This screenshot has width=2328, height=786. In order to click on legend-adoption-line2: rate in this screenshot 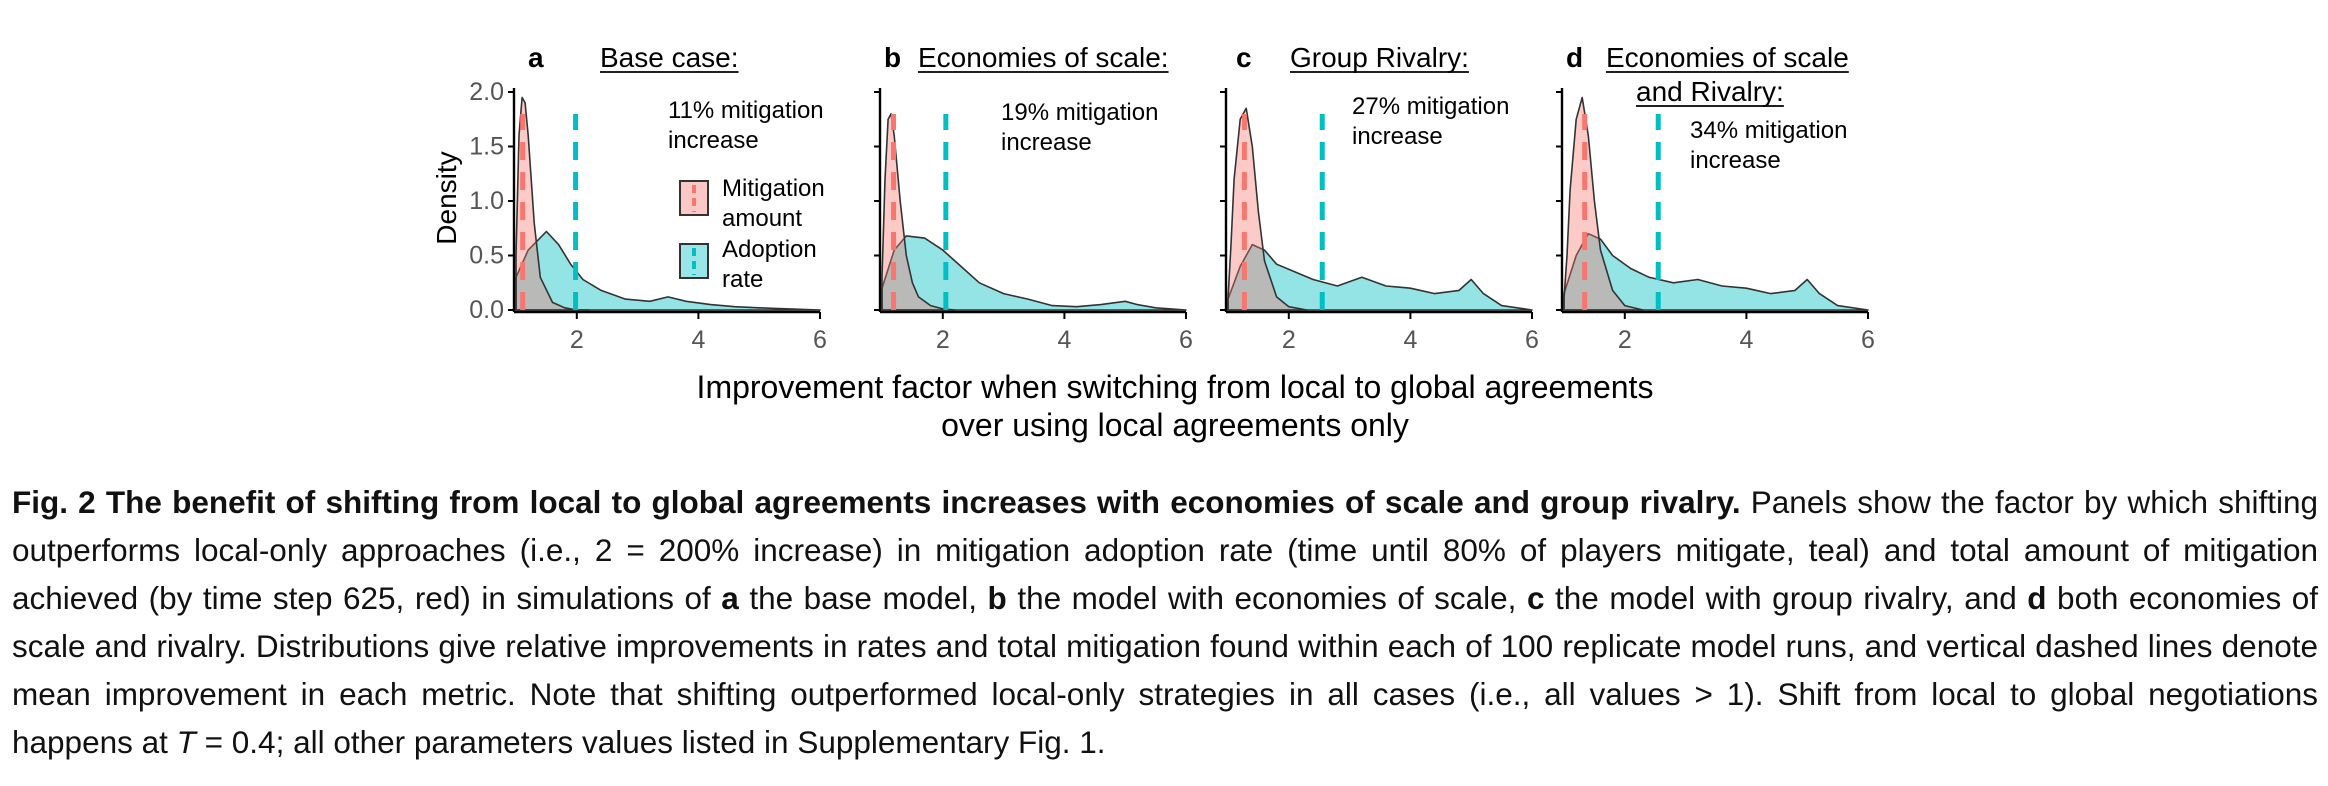, I will do `click(742, 279)`.